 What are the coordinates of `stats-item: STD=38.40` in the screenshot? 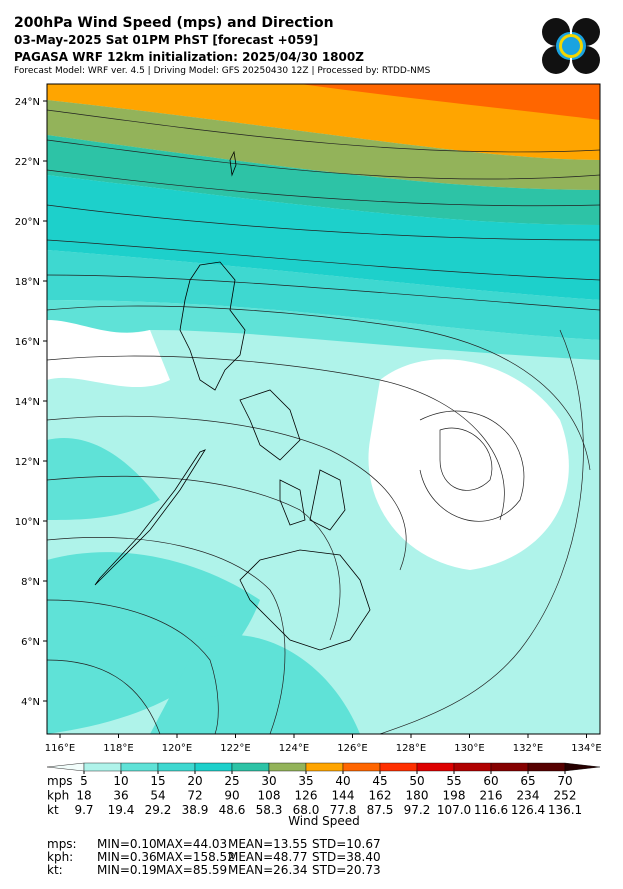 It's located at (346, 857).